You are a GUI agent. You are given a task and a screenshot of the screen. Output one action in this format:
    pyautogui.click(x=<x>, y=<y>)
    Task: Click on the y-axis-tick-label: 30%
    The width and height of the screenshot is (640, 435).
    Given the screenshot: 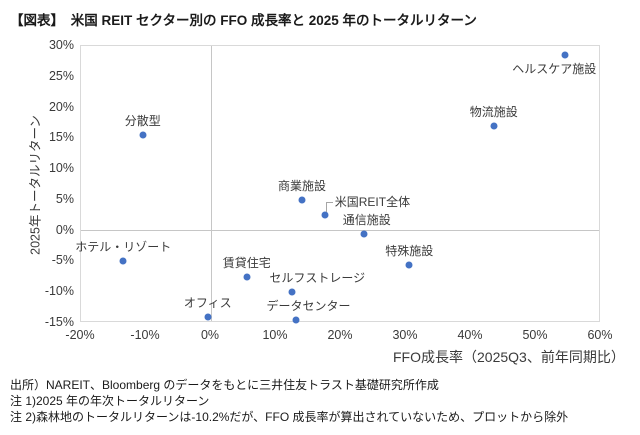 What is the action you would take?
    pyautogui.click(x=61, y=45)
    